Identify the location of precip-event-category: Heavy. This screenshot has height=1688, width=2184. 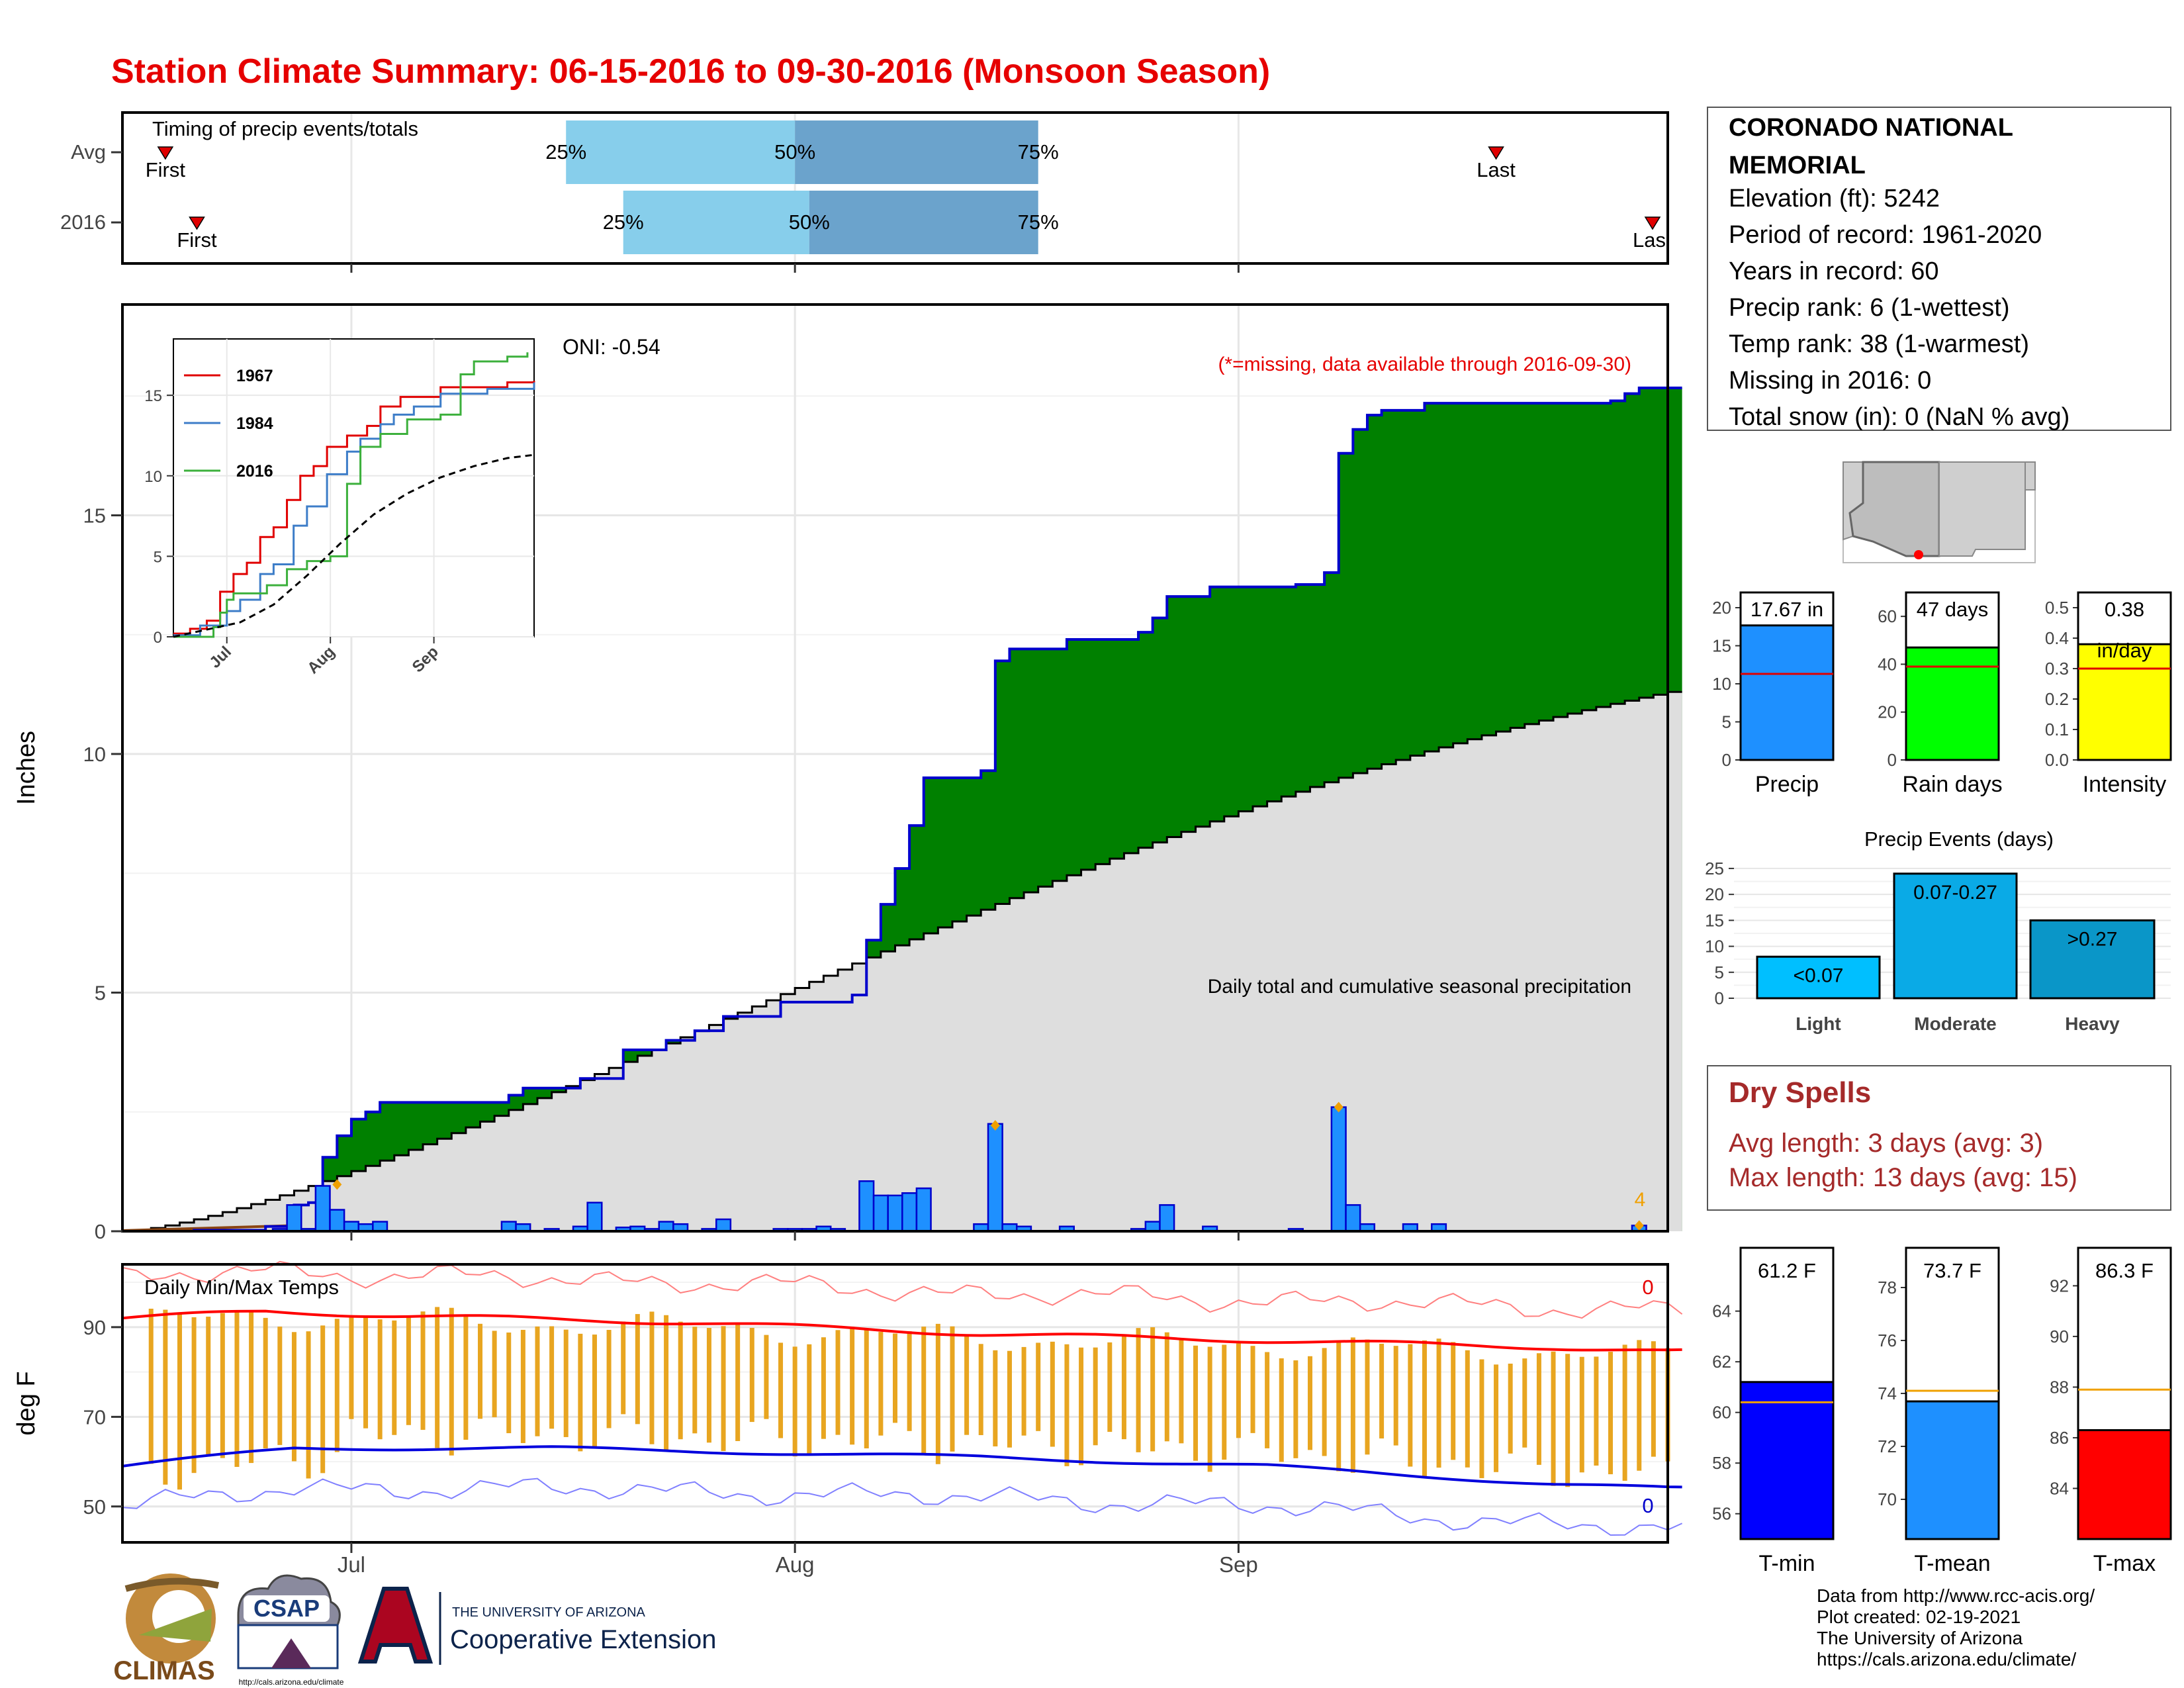
(2092, 1023).